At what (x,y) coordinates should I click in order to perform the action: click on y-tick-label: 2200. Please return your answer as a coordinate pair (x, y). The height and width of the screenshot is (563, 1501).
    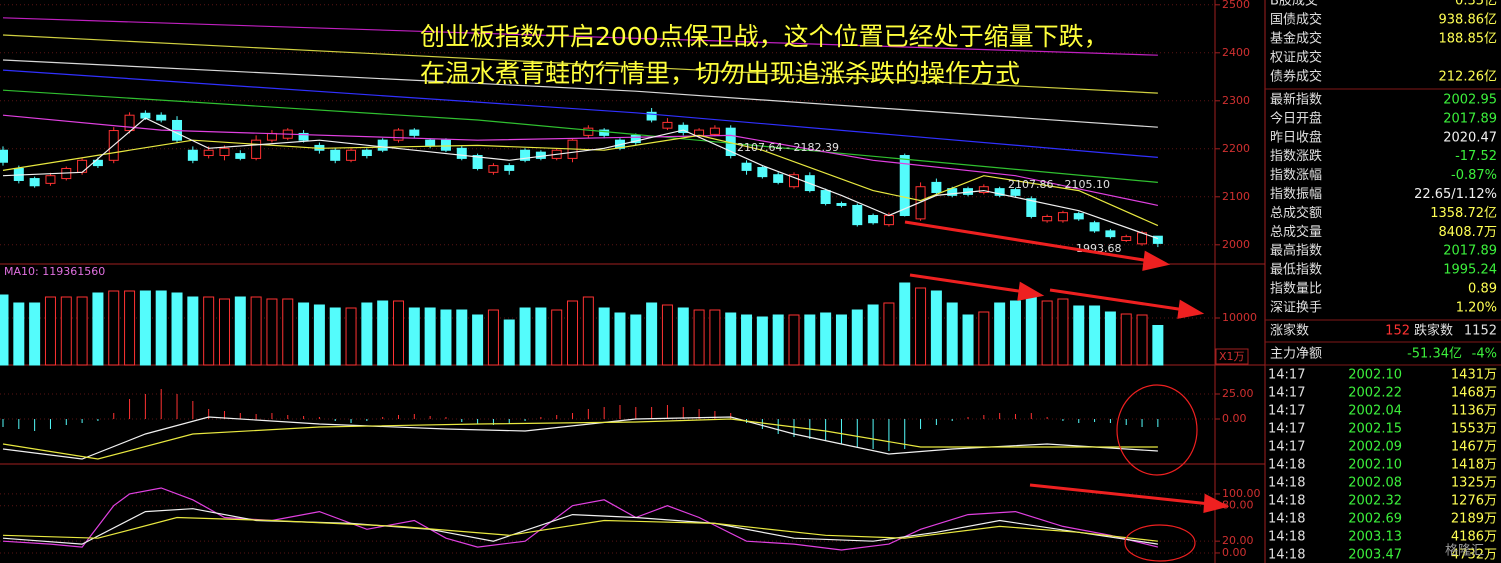
    Looking at the image, I should click on (1236, 148).